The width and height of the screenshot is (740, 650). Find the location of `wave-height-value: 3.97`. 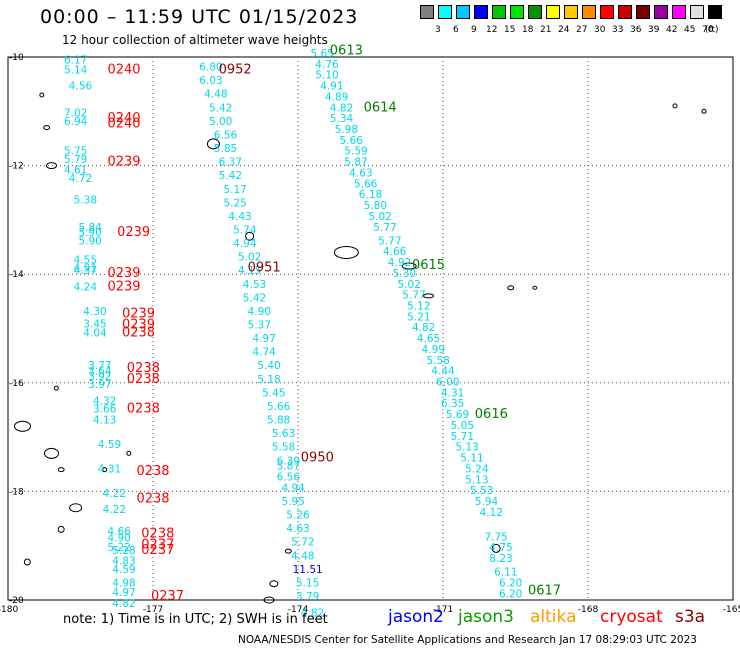

wave-height-value: 3.97 is located at coordinates (99, 385).